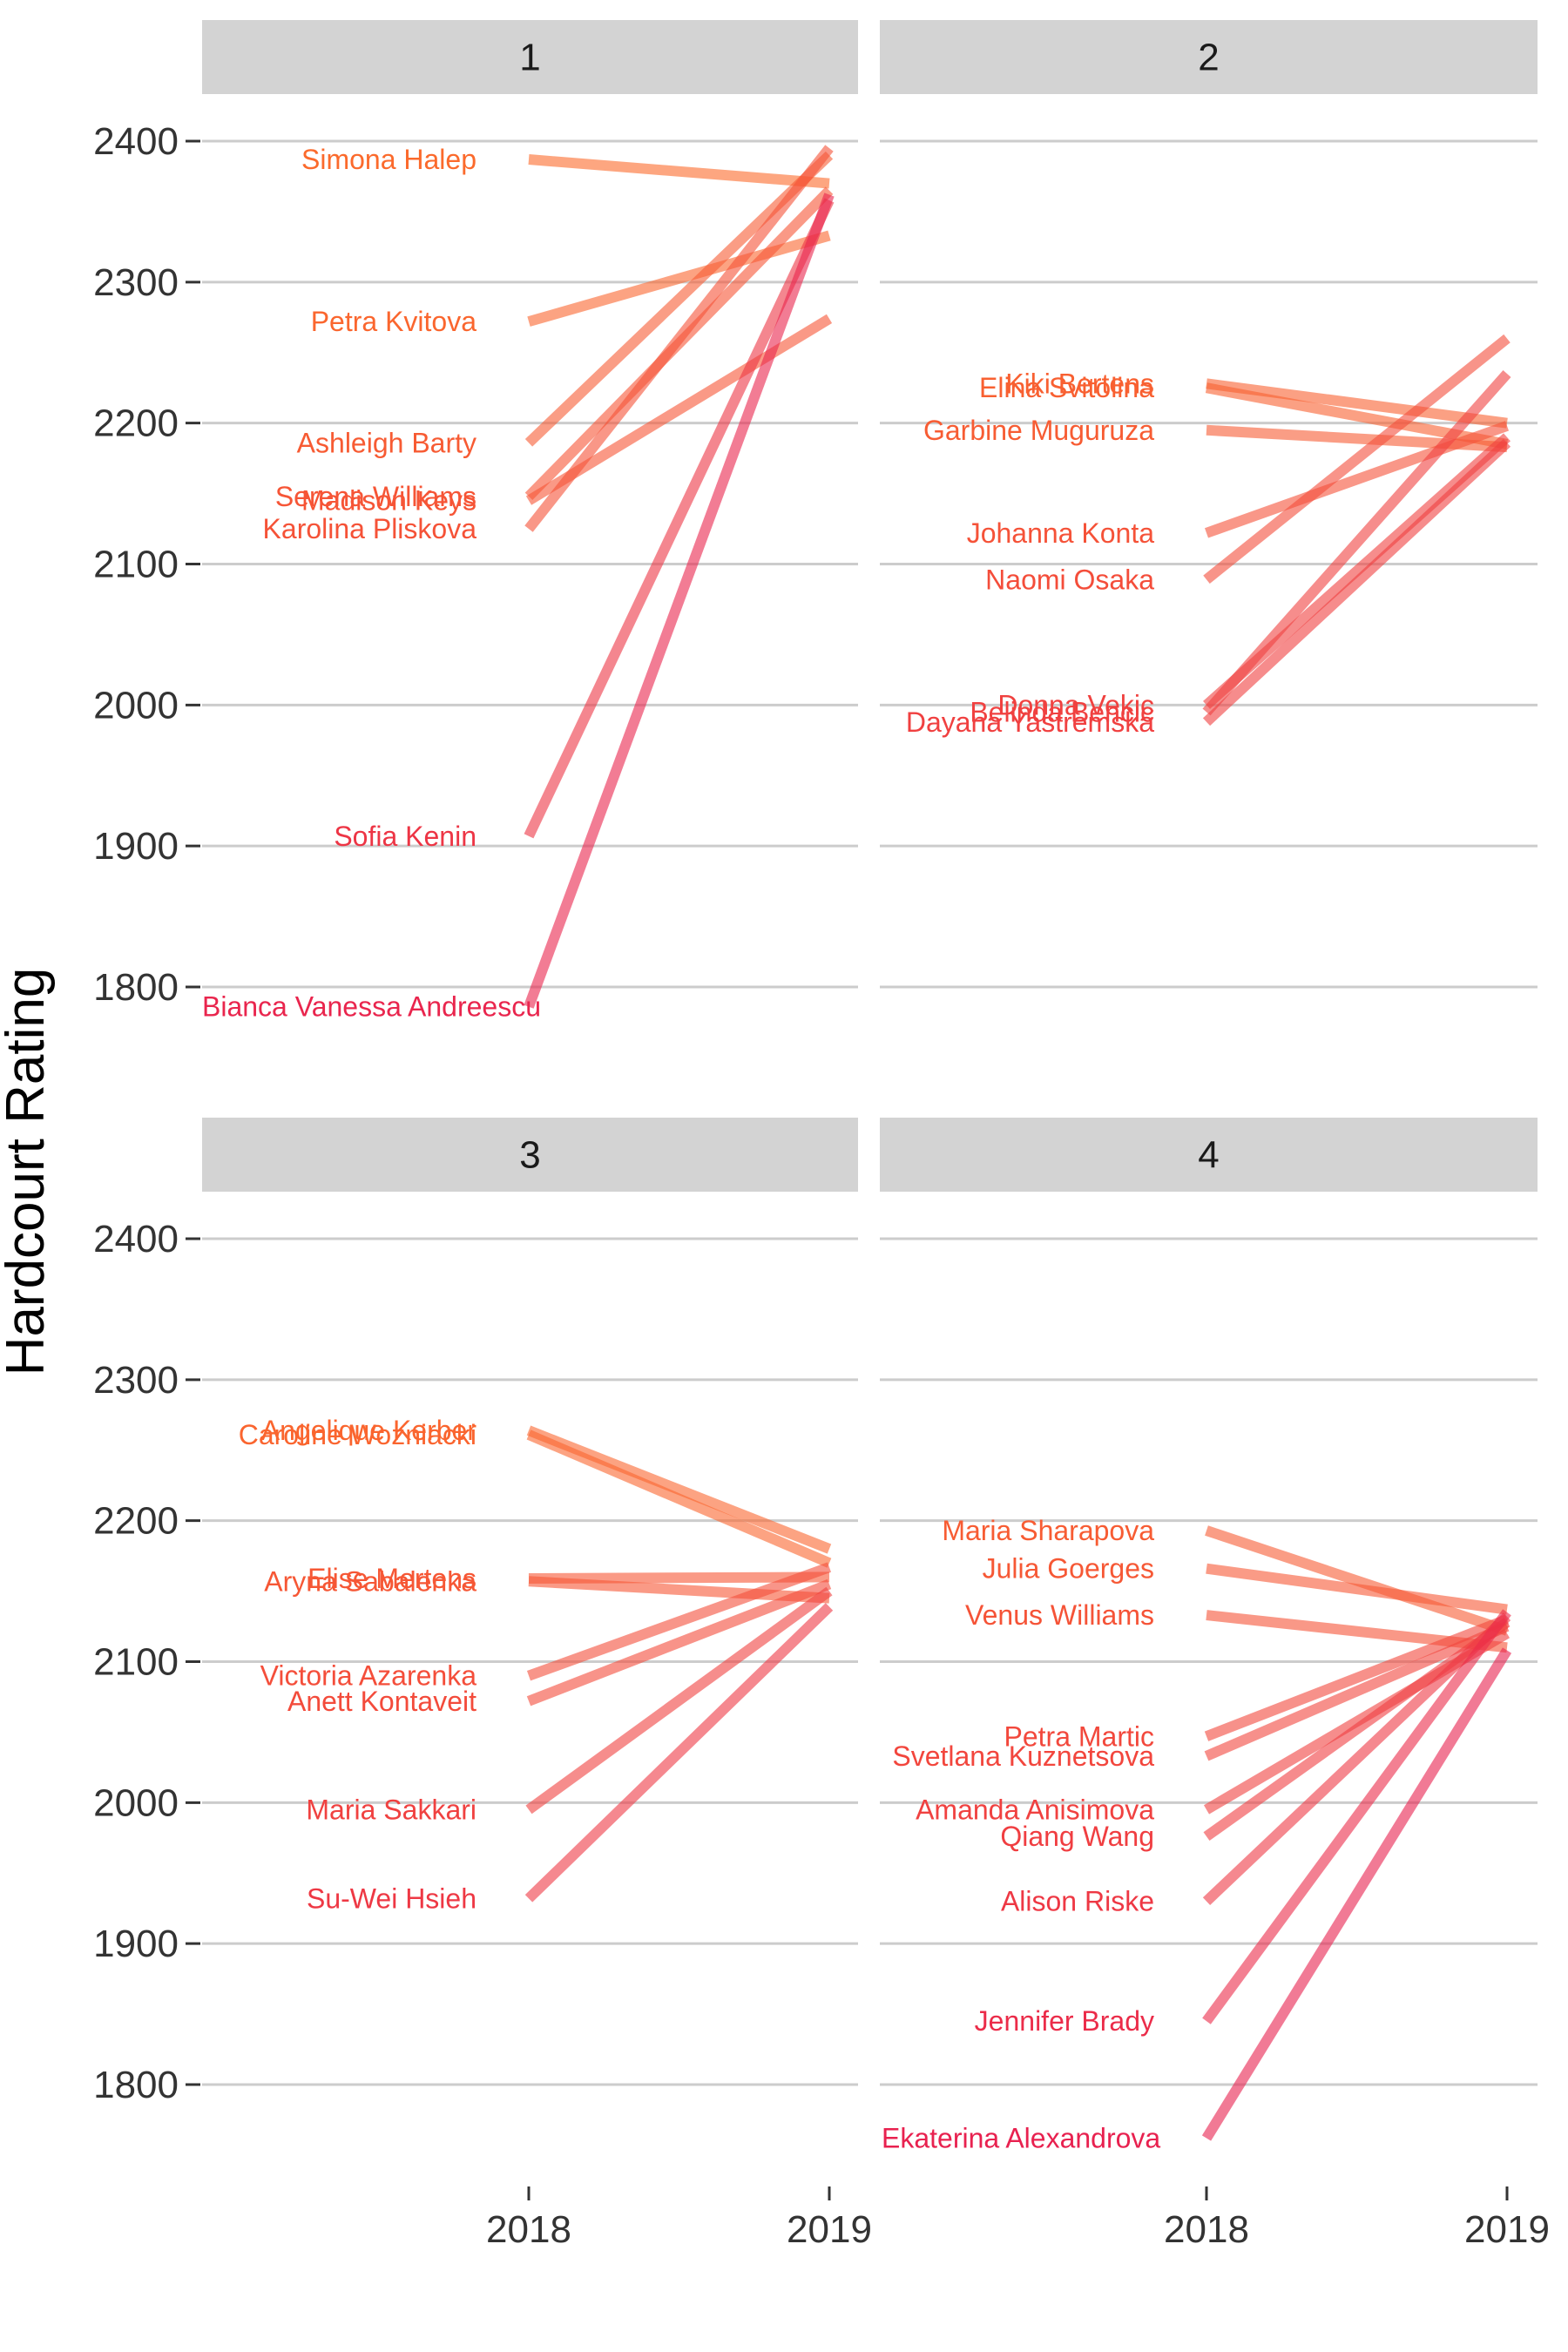  Describe the element at coordinates (1059, 1615) in the screenshot. I see `series-label: Venus Williams` at that location.